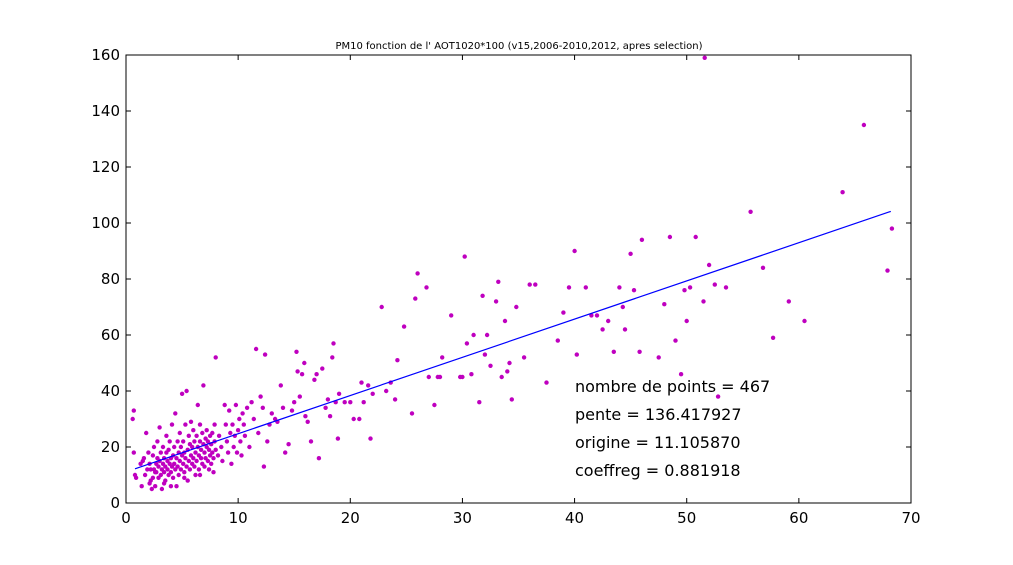 This screenshot has width=1013, height=565. Describe the element at coordinates (686, 518) in the screenshot. I see `x-tick-label: 50` at that location.